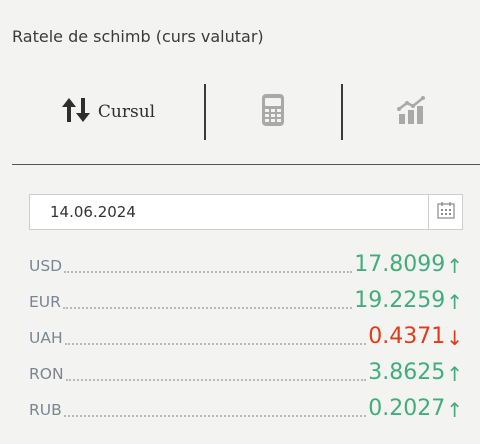 This screenshot has width=480, height=444. Describe the element at coordinates (138, 36) in the screenshot. I see `widget-title: Ratele de schimb (curs valutar)` at that location.